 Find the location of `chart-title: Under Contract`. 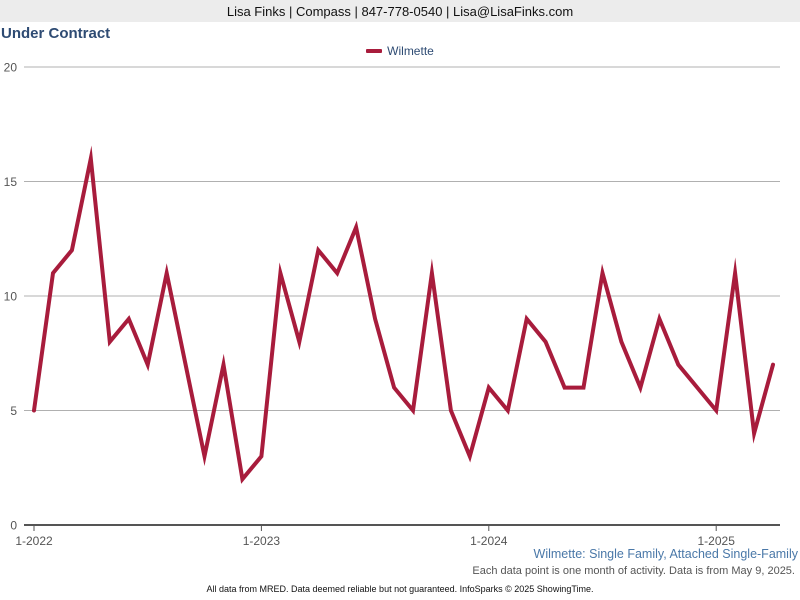

chart-title: Under Contract is located at coordinates (56, 33).